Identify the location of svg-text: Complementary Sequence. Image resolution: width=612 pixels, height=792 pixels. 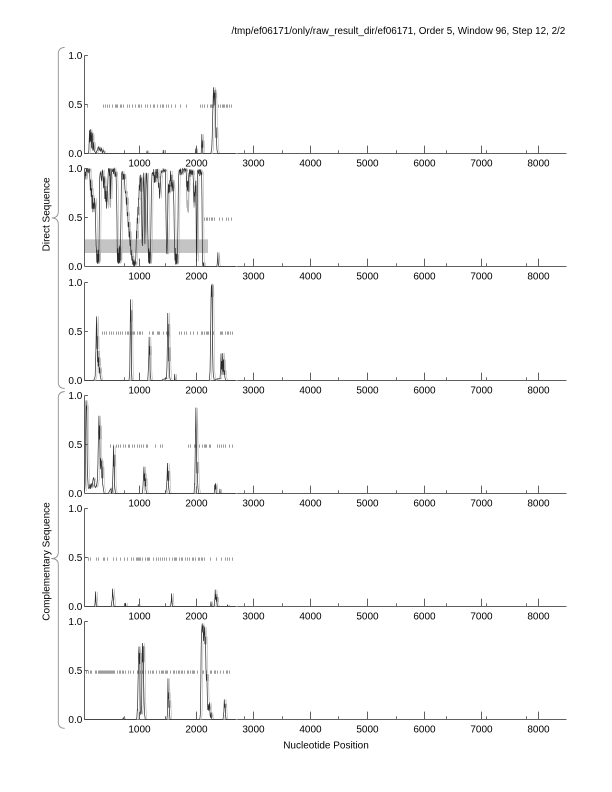
(46, 561).